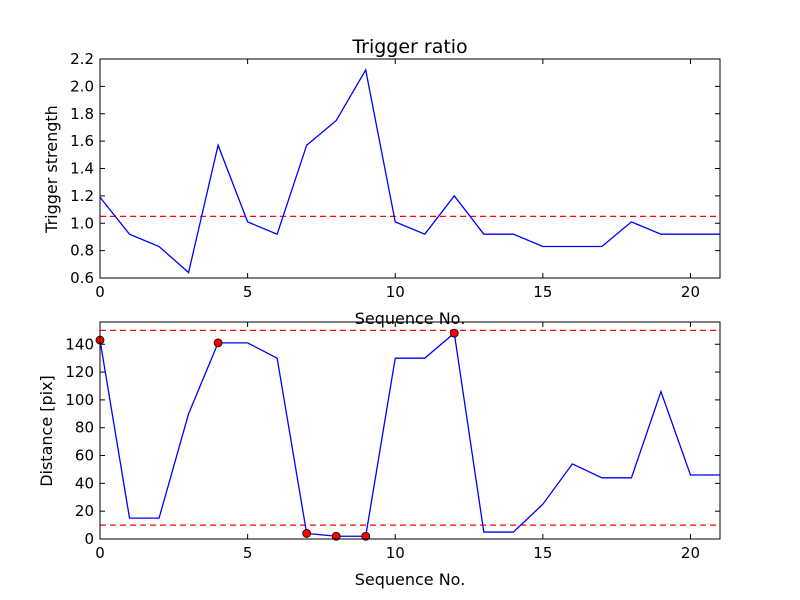 The image size is (800, 600). I want to click on y-tick-label: 0, so click(89, 539).